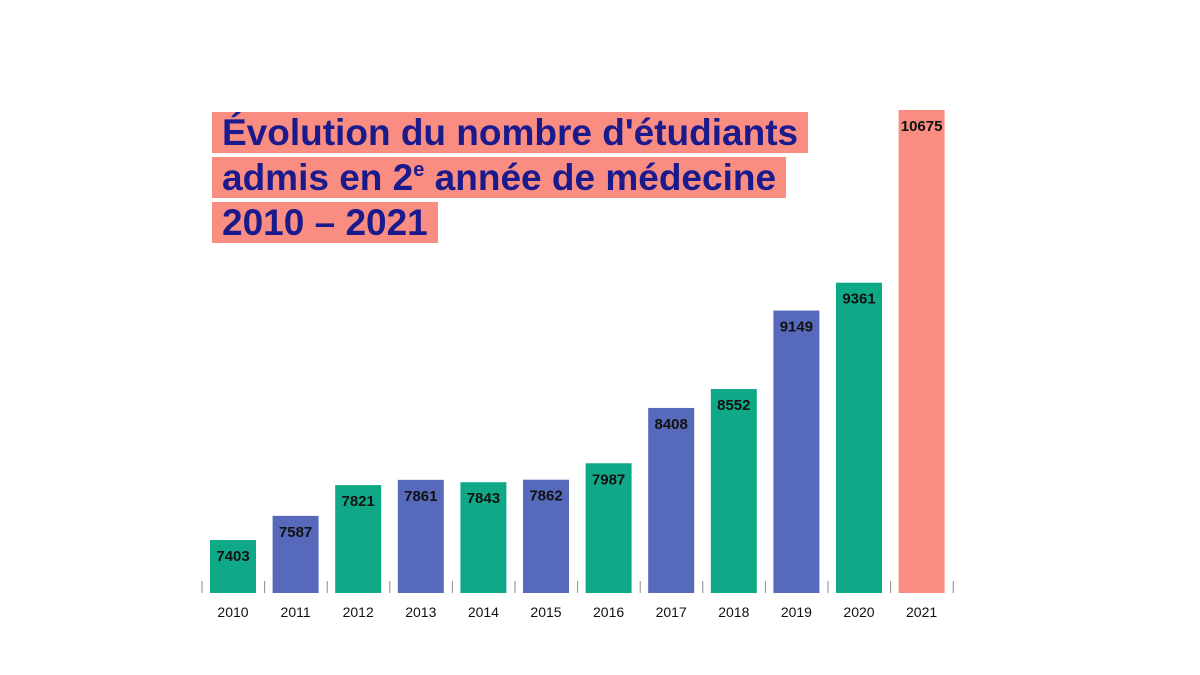 Image resolution: width=1200 pixels, height=675 pixels. What do you see at coordinates (419, 170) in the screenshot?
I see `title-superscript: e` at bounding box center [419, 170].